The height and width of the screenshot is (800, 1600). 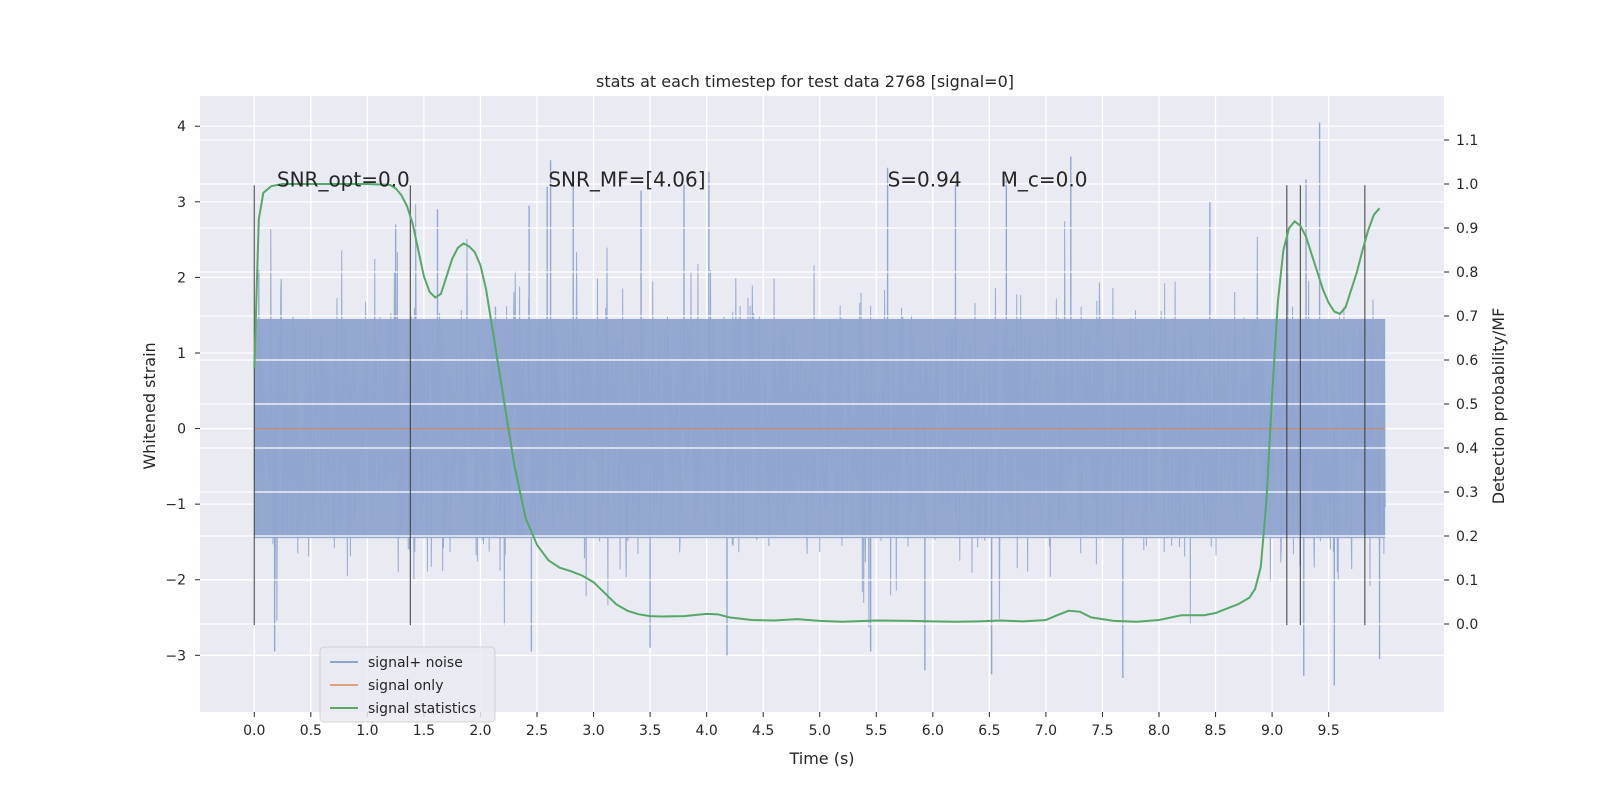 What do you see at coordinates (149, 405) in the screenshot?
I see `y-axis-label: Whitened strain` at bounding box center [149, 405].